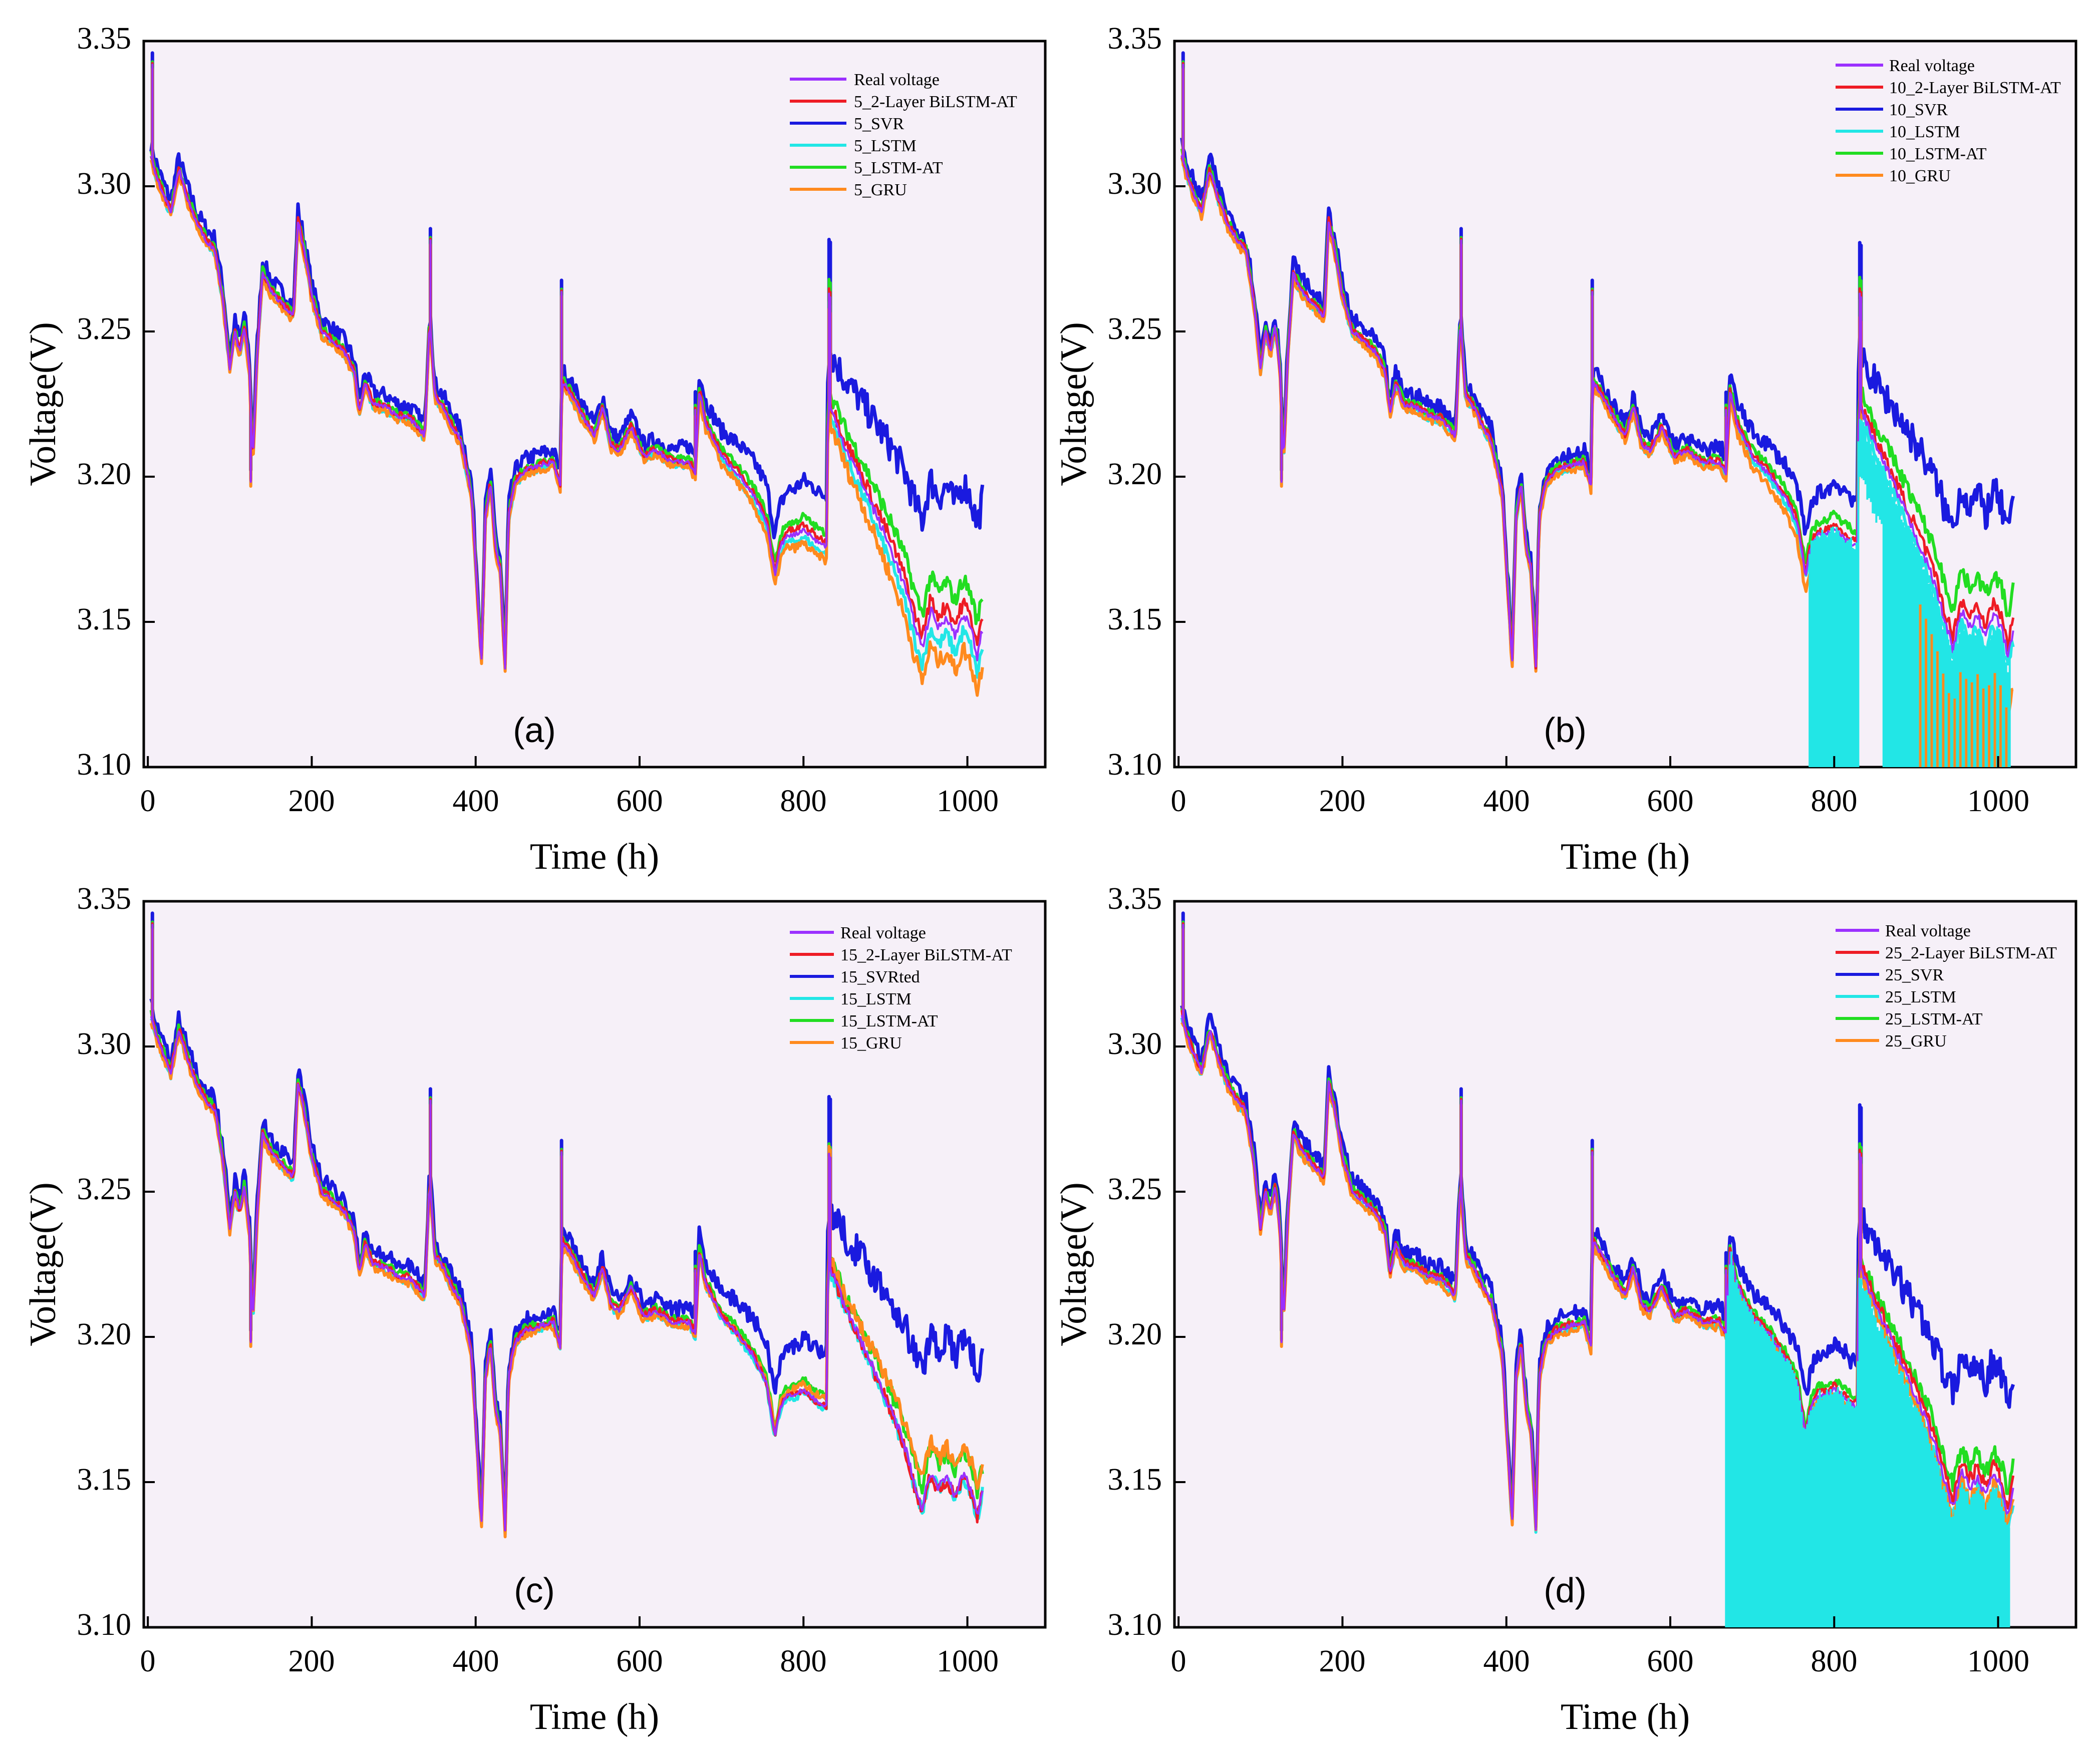 This screenshot has width=2100, height=1756. What do you see at coordinates (885, 146) in the screenshot?
I see `legend-label-lstm: 5_LSTM` at bounding box center [885, 146].